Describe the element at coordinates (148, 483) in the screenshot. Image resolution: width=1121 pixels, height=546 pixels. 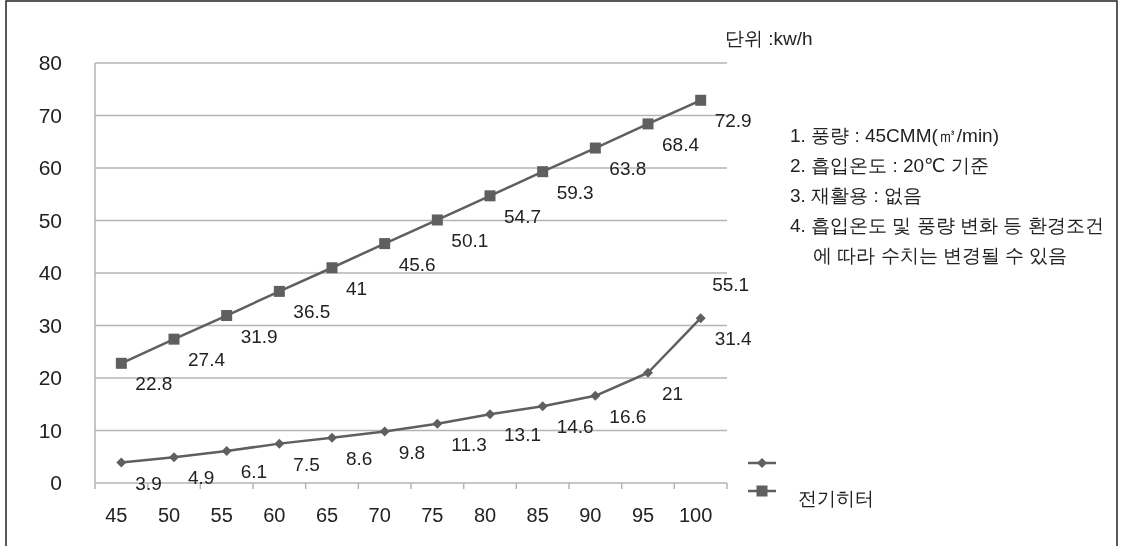
I see `data-label: 3.9` at that location.